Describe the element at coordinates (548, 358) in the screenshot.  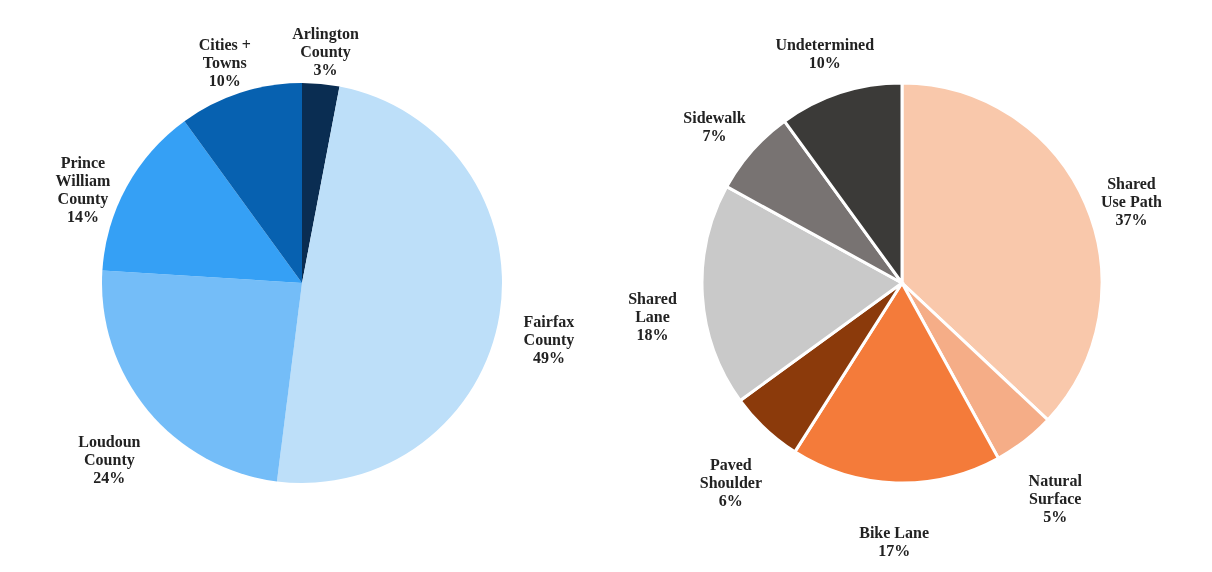
I see `data-label: 49%` at that location.